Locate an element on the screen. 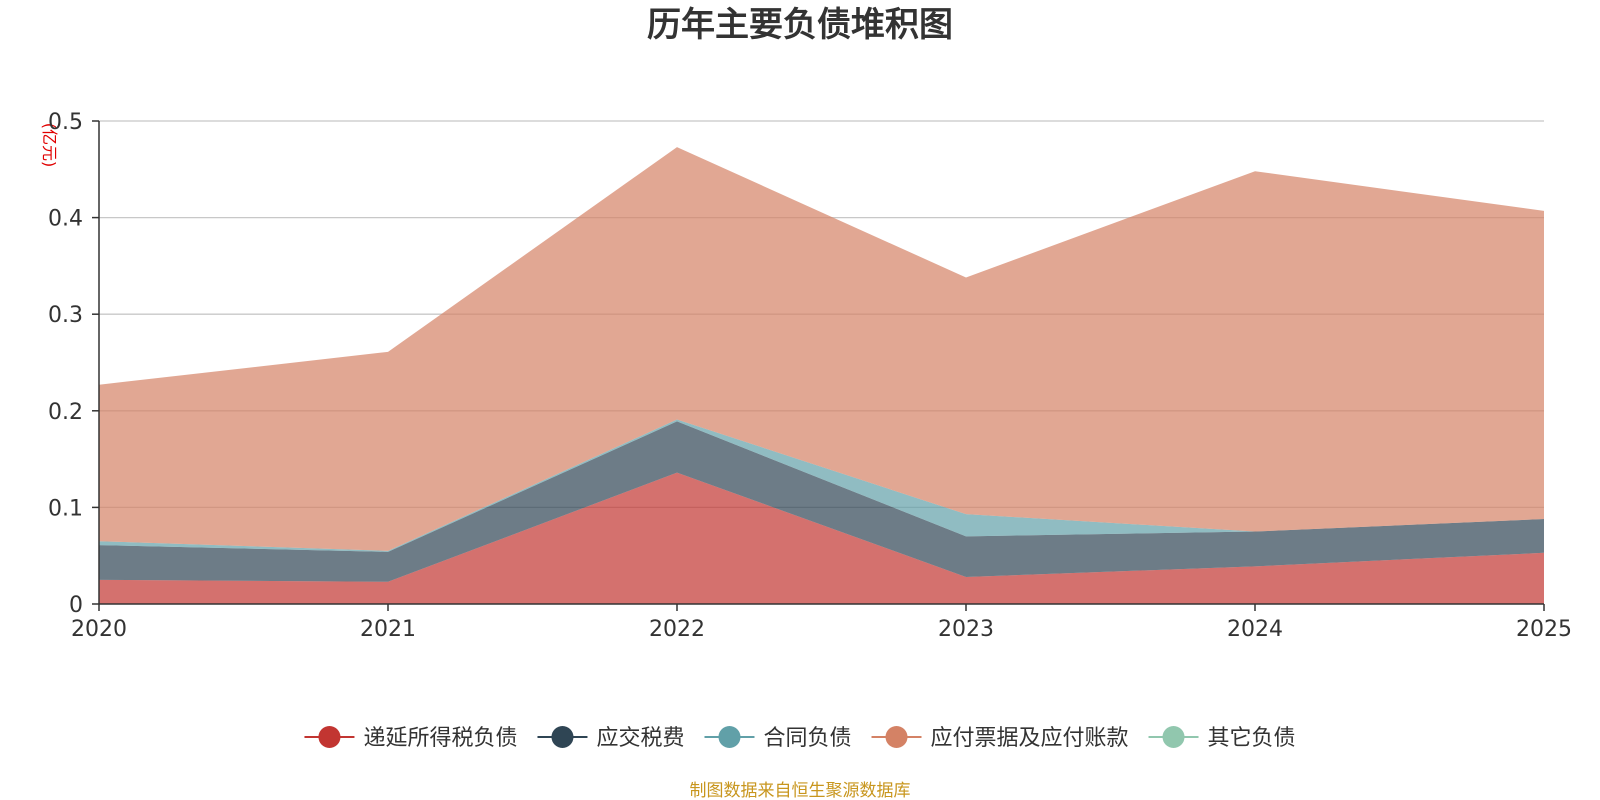  legend-item-1: 应交税费 is located at coordinates (610, 738).